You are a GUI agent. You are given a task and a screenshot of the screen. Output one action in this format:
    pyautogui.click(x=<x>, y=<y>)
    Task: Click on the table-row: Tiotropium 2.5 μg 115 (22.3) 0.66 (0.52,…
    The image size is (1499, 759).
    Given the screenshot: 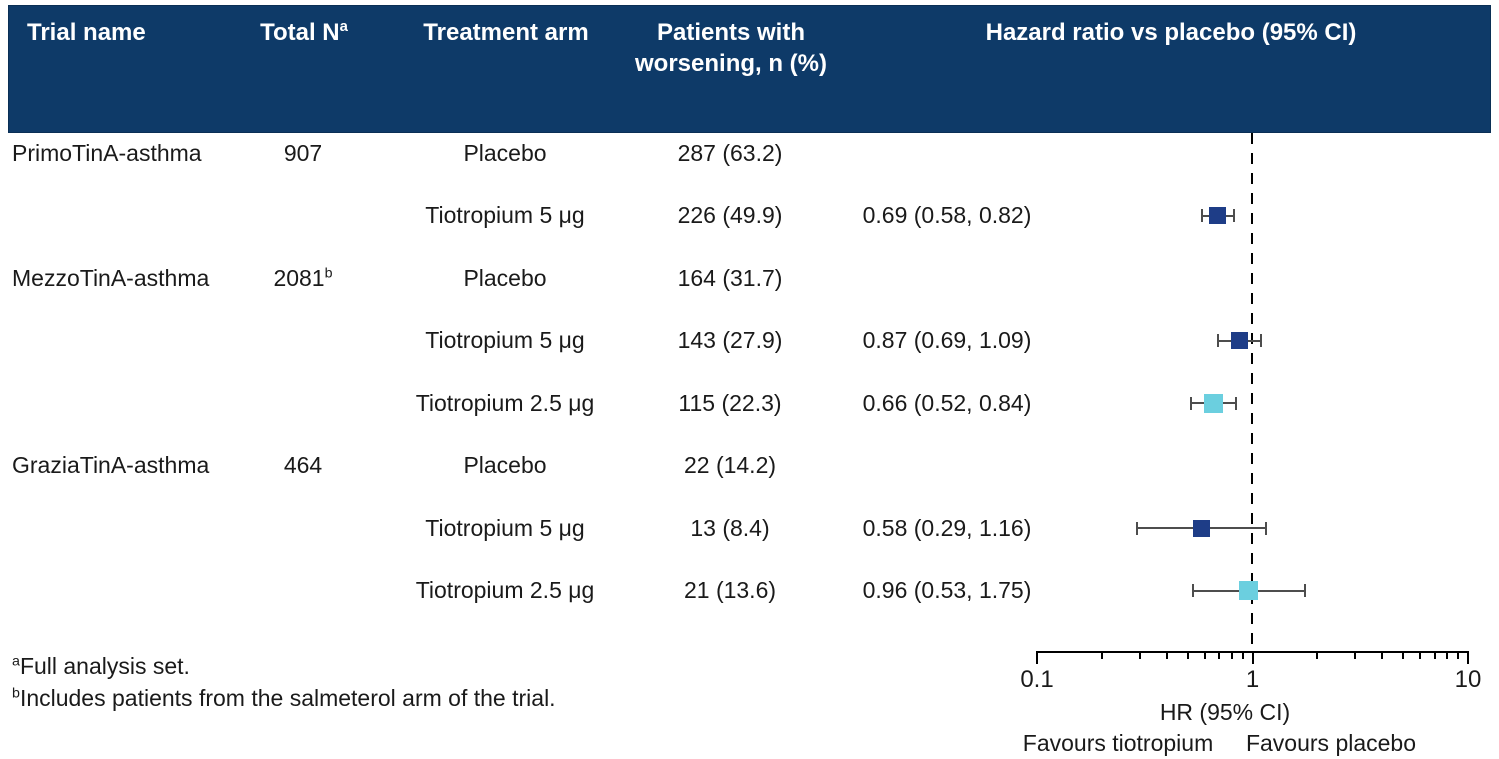 What is the action you would take?
    pyautogui.click(x=749, y=403)
    